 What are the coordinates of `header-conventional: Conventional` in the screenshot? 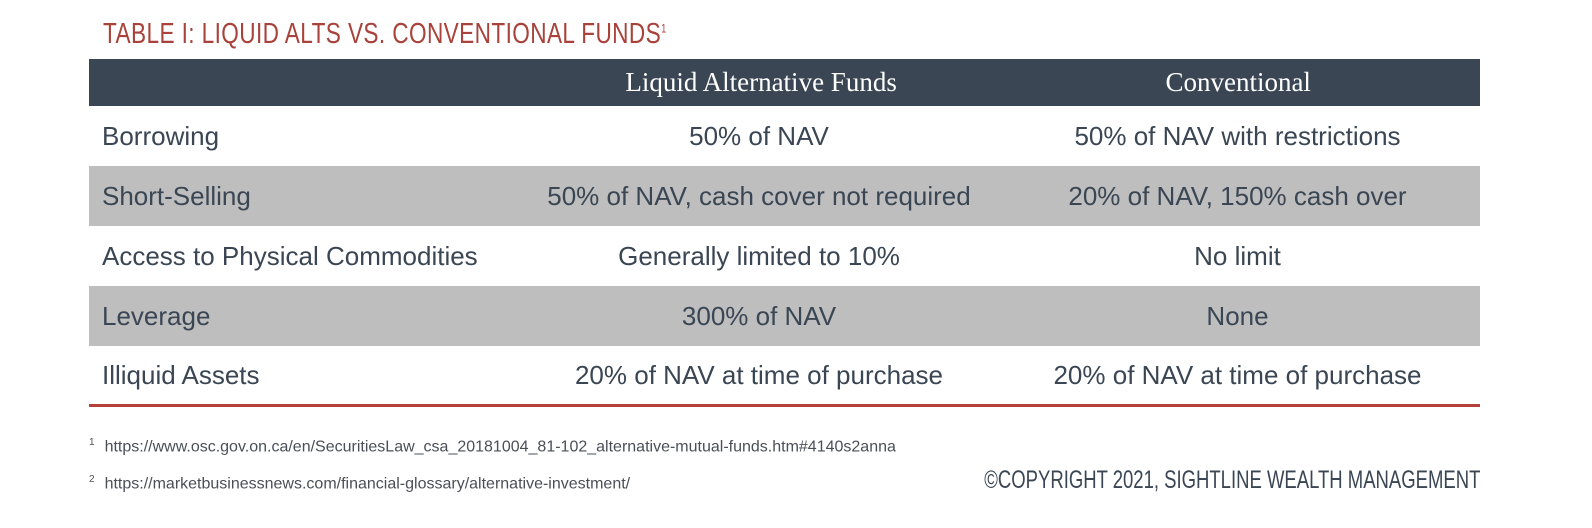 It's located at (1238, 82).